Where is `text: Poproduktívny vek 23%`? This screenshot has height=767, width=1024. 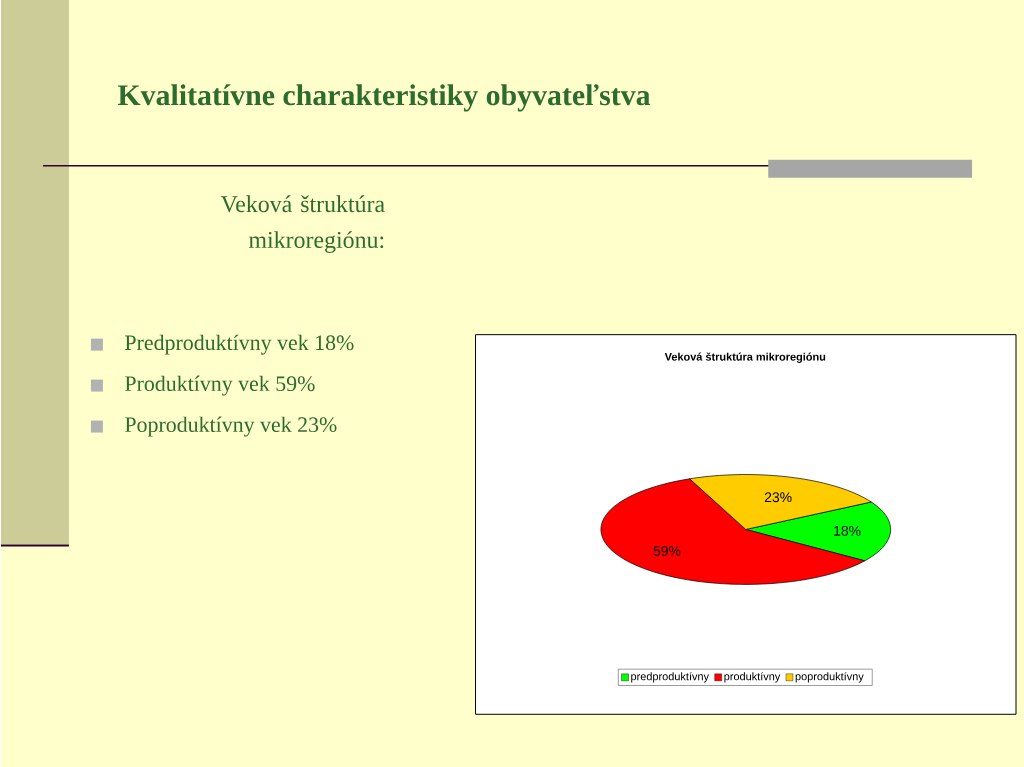 text: Poproduktívny vek 23% is located at coordinates (231, 426).